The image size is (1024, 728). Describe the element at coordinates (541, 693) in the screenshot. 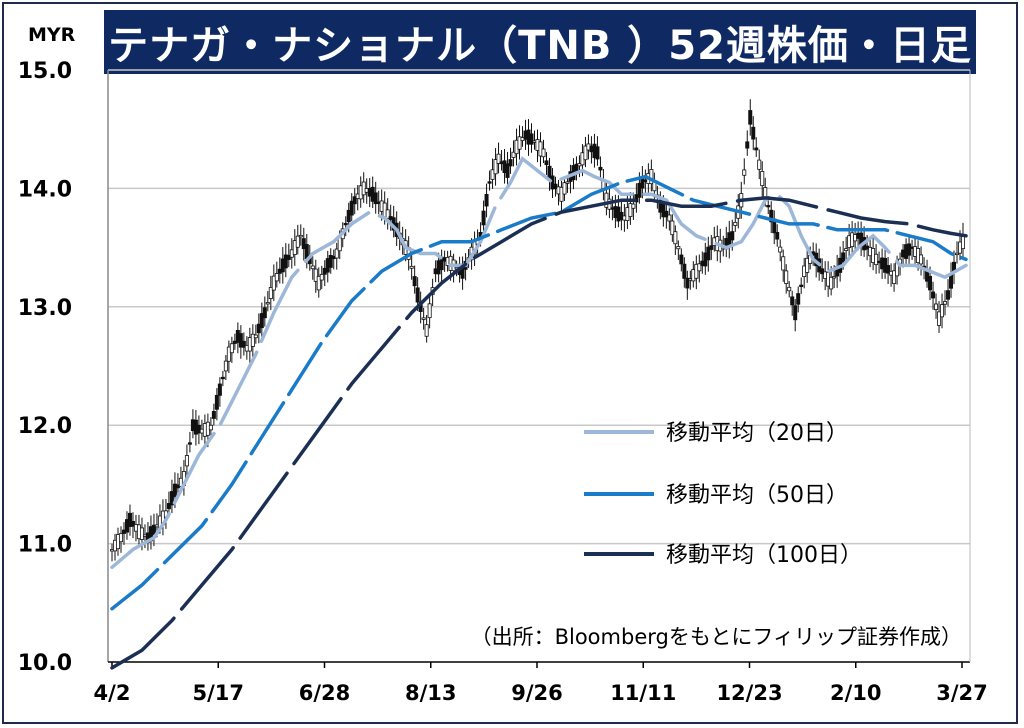

I see `x-tick-labels: 4/2 5/17 6/28 8/13 9/26 11/11 12/23 2/10 3/27` at that location.